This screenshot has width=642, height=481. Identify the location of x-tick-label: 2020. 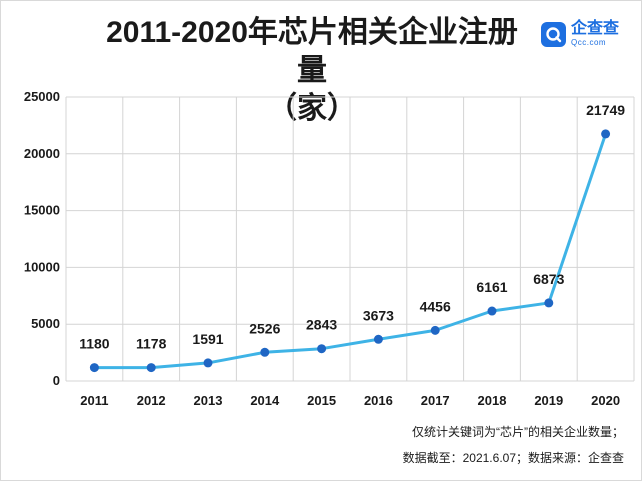
(605, 400).